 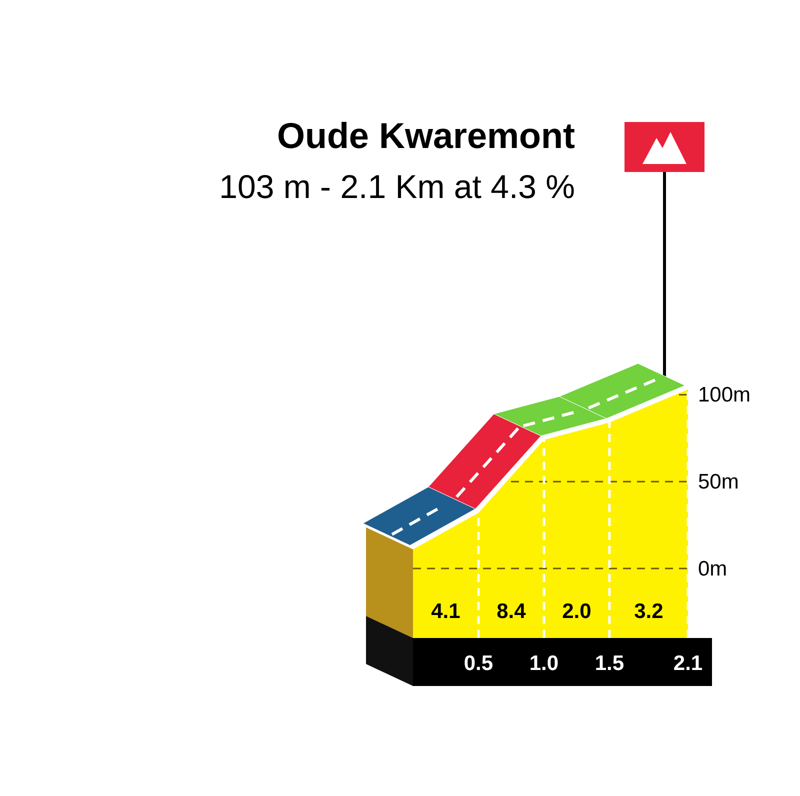 What do you see at coordinates (609, 663) in the screenshot?
I see `x-tick-label: 1.5` at bounding box center [609, 663].